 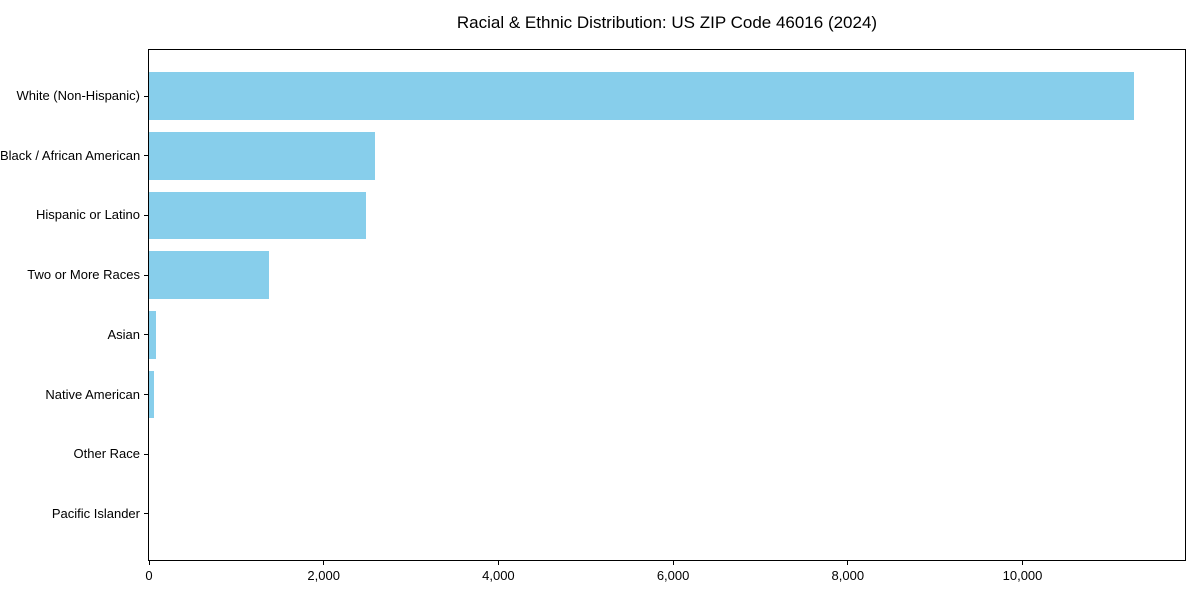 What do you see at coordinates (209, 275) in the screenshot?
I see `bar-two-or-more-races` at bounding box center [209, 275].